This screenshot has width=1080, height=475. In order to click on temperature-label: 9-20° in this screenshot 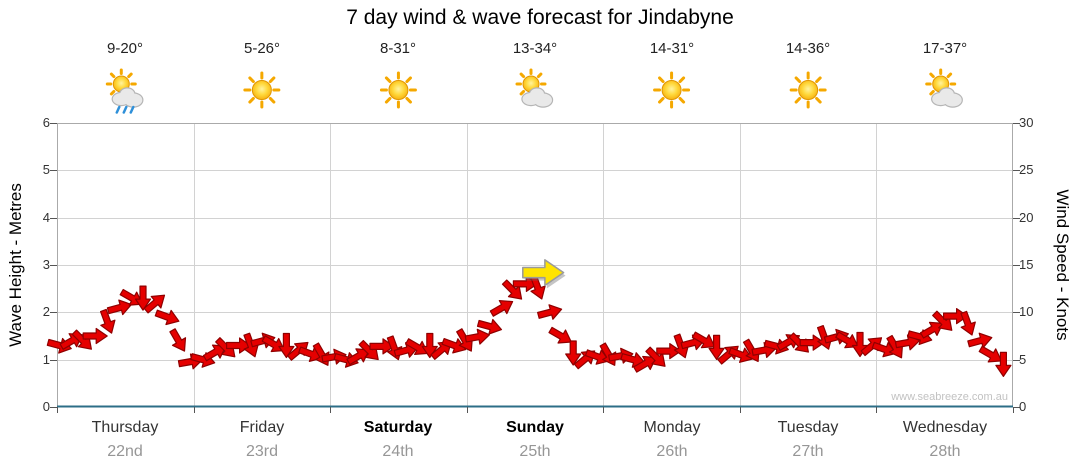, I will do `click(125, 48)`.